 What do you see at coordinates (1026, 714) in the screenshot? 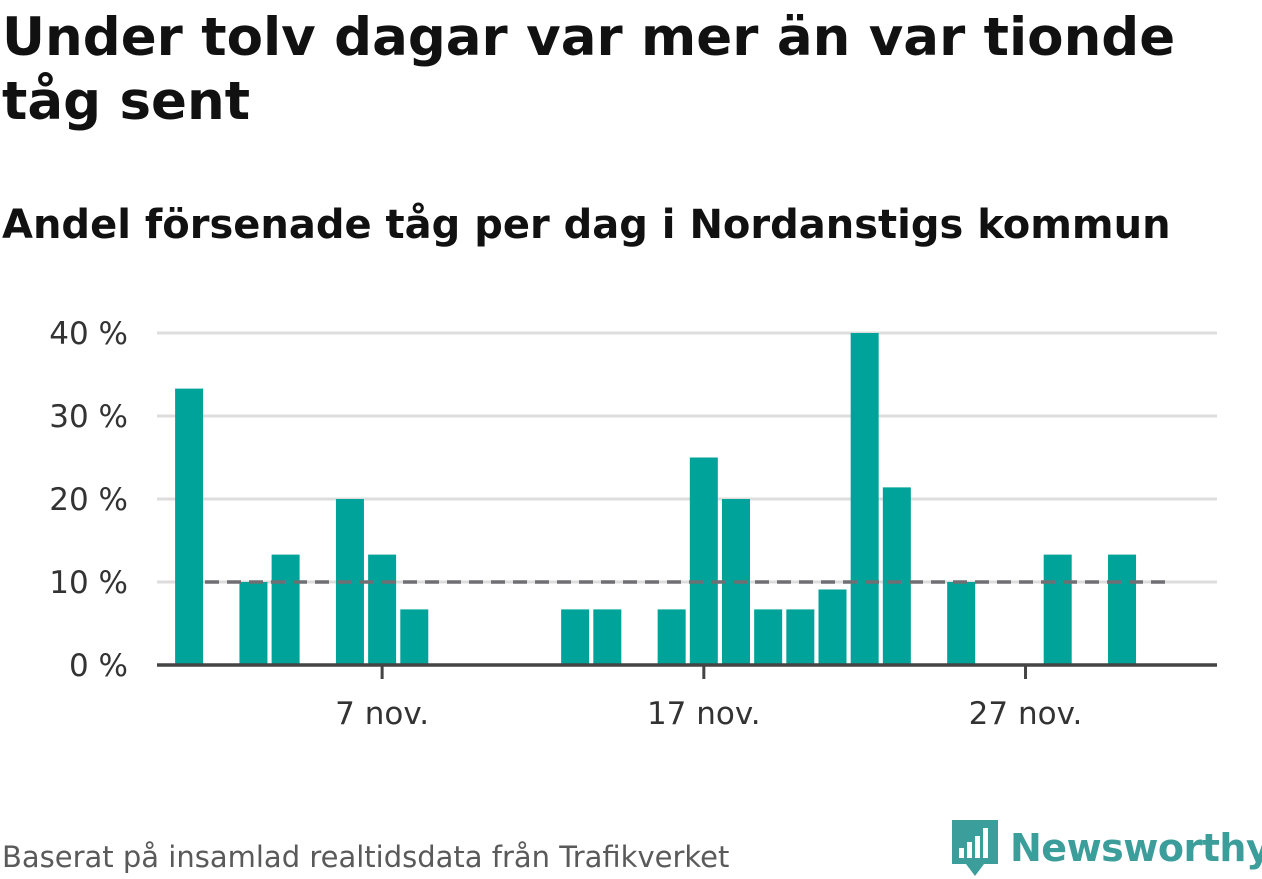
I see `x-tick-label: 27 nov.` at bounding box center [1026, 714].